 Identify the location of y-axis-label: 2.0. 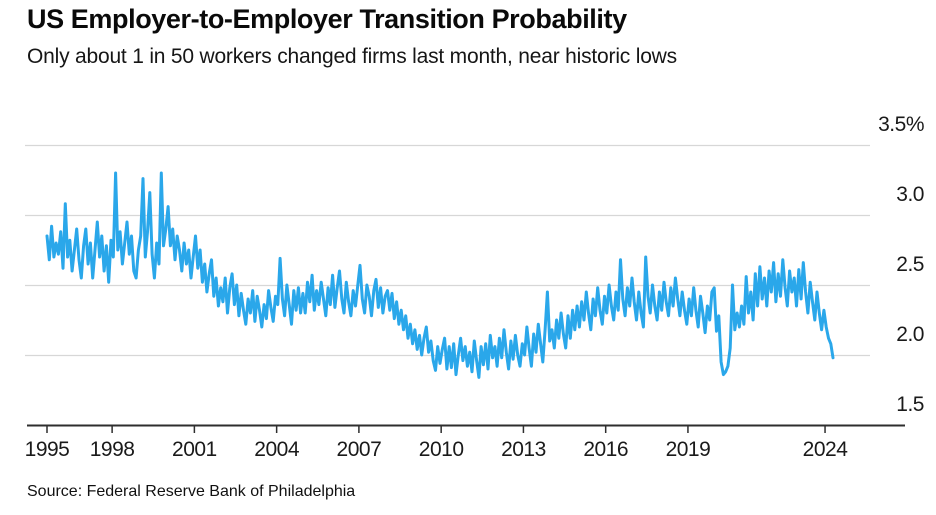
(910, 334).